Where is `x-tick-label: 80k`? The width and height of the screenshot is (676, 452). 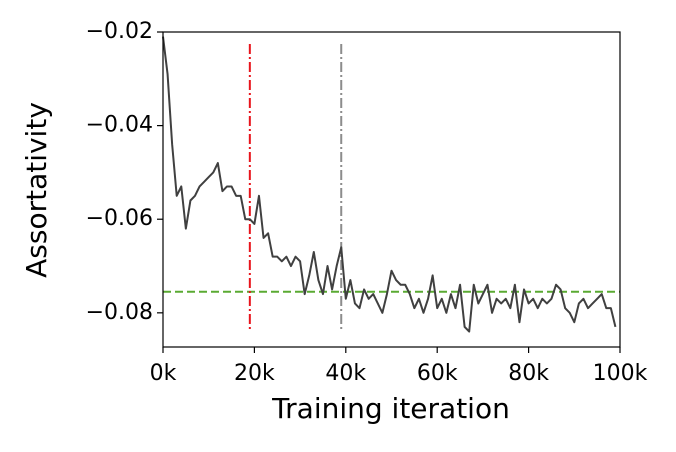 x-tick-label: 80k is located at coordinates (528, 373).